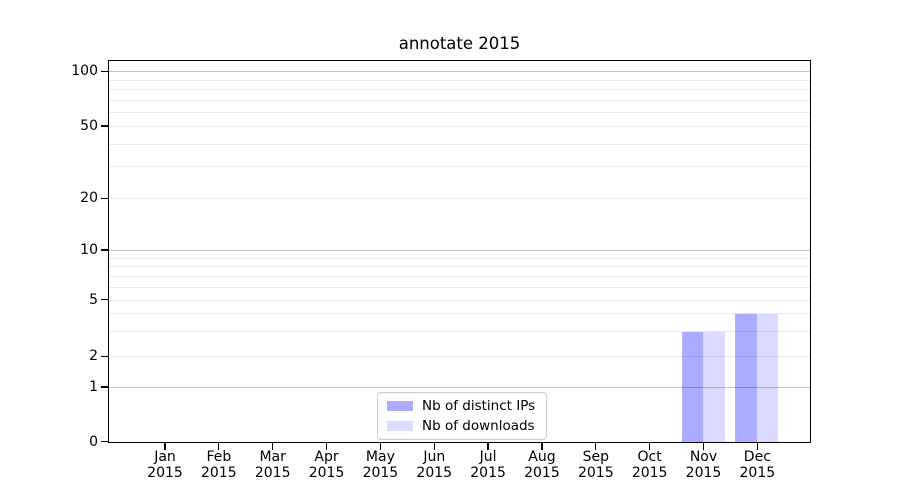 The width and height of the screenshot is (900, 500). I want to click on x-tick-label-aug: Aug 2015, so click(542, 465).